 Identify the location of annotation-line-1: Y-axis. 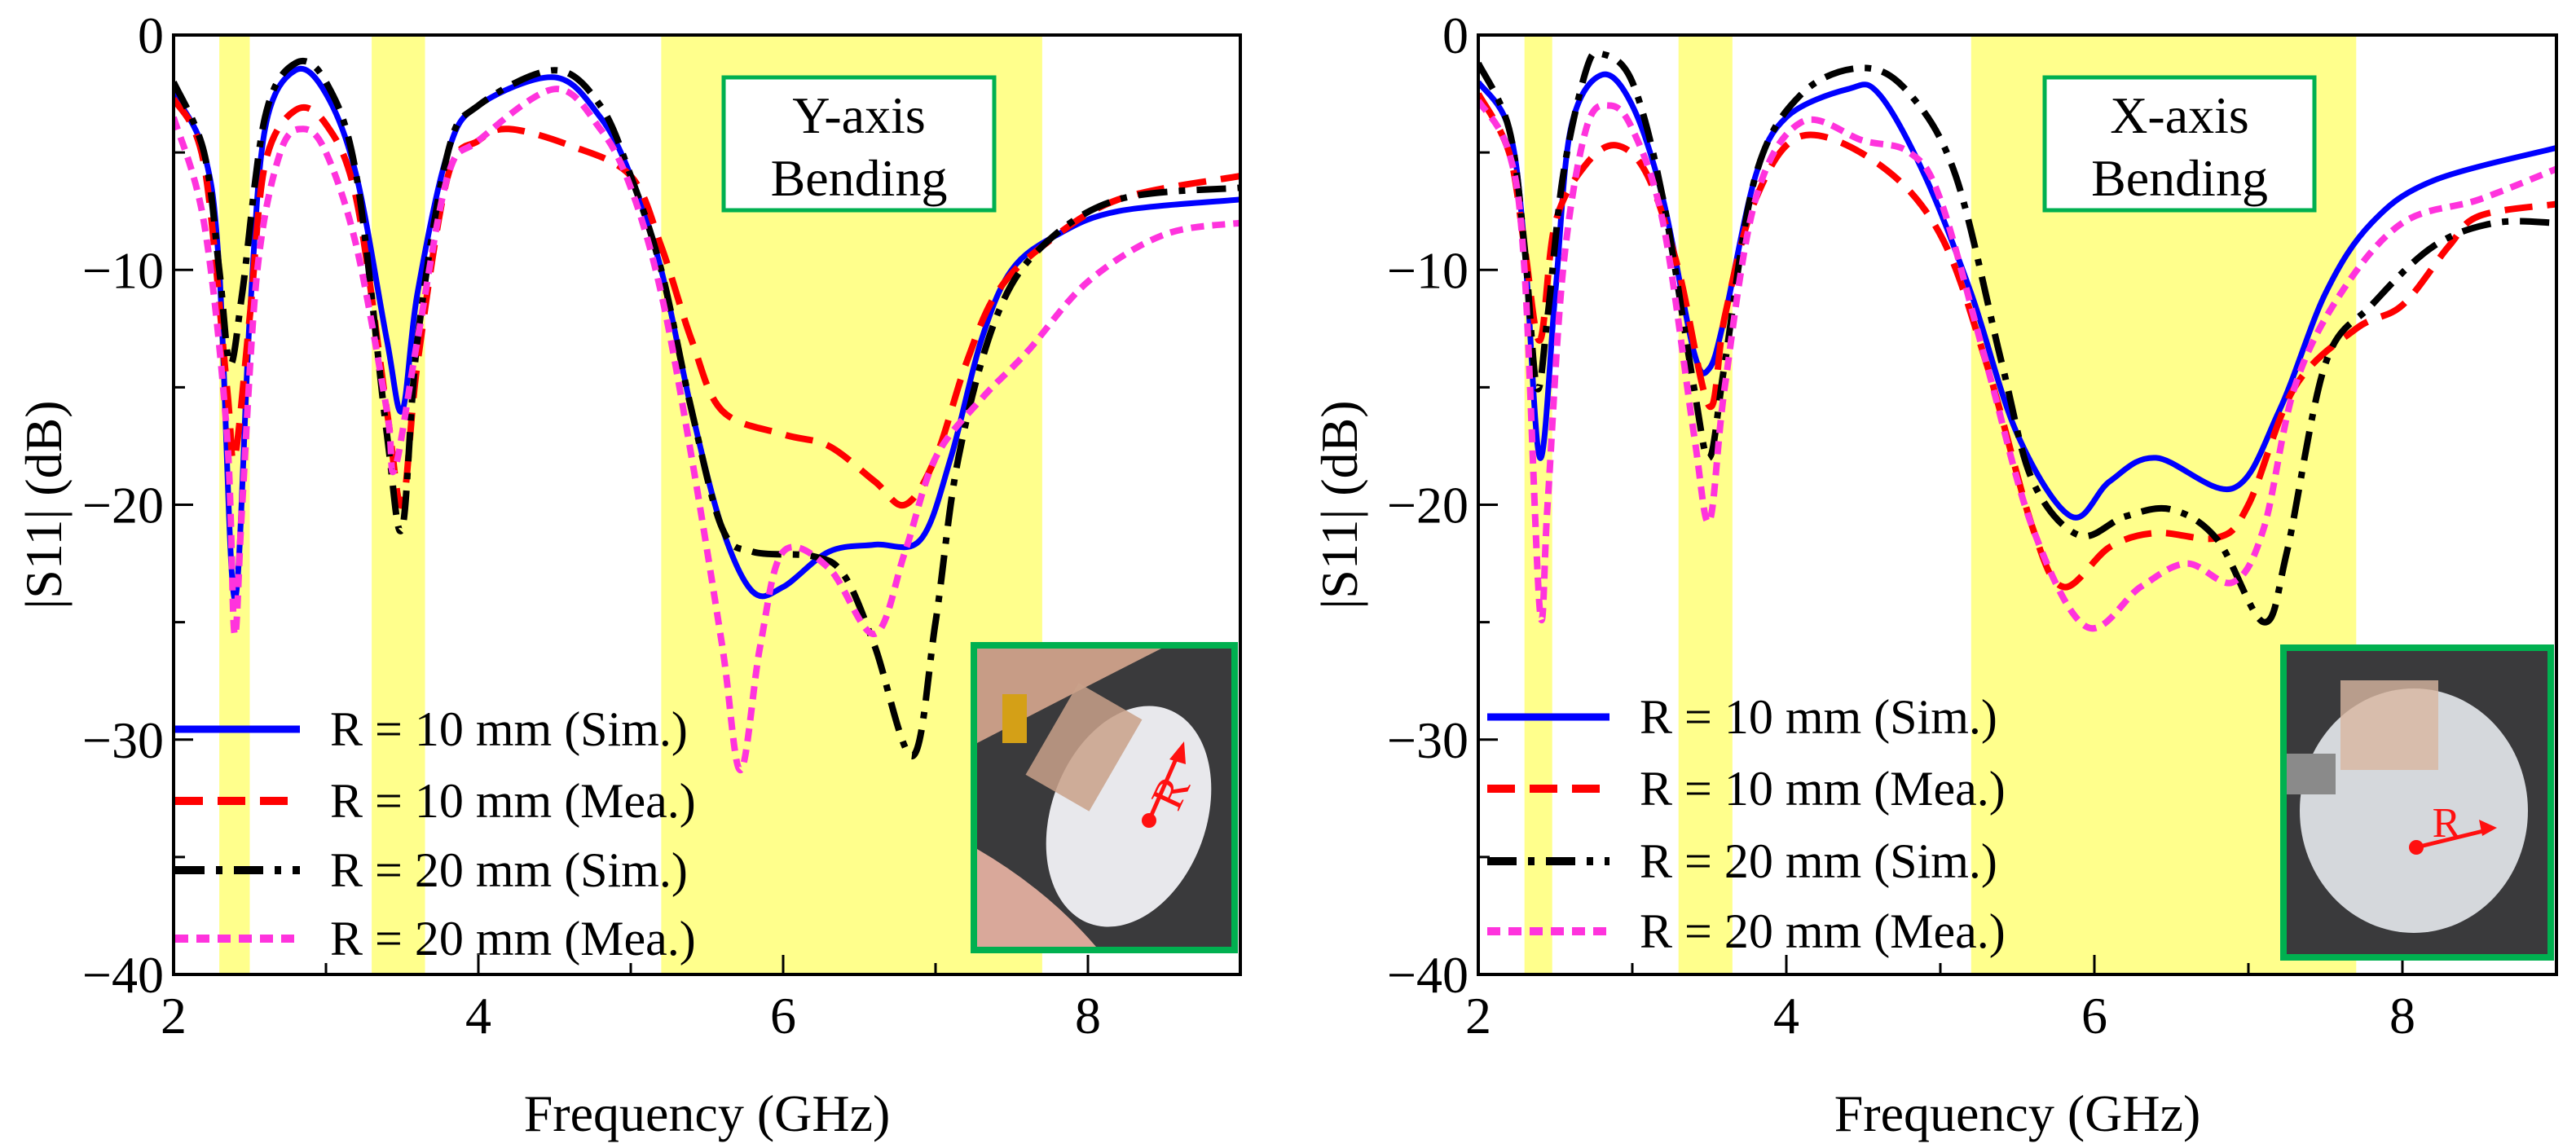
(859, 115).